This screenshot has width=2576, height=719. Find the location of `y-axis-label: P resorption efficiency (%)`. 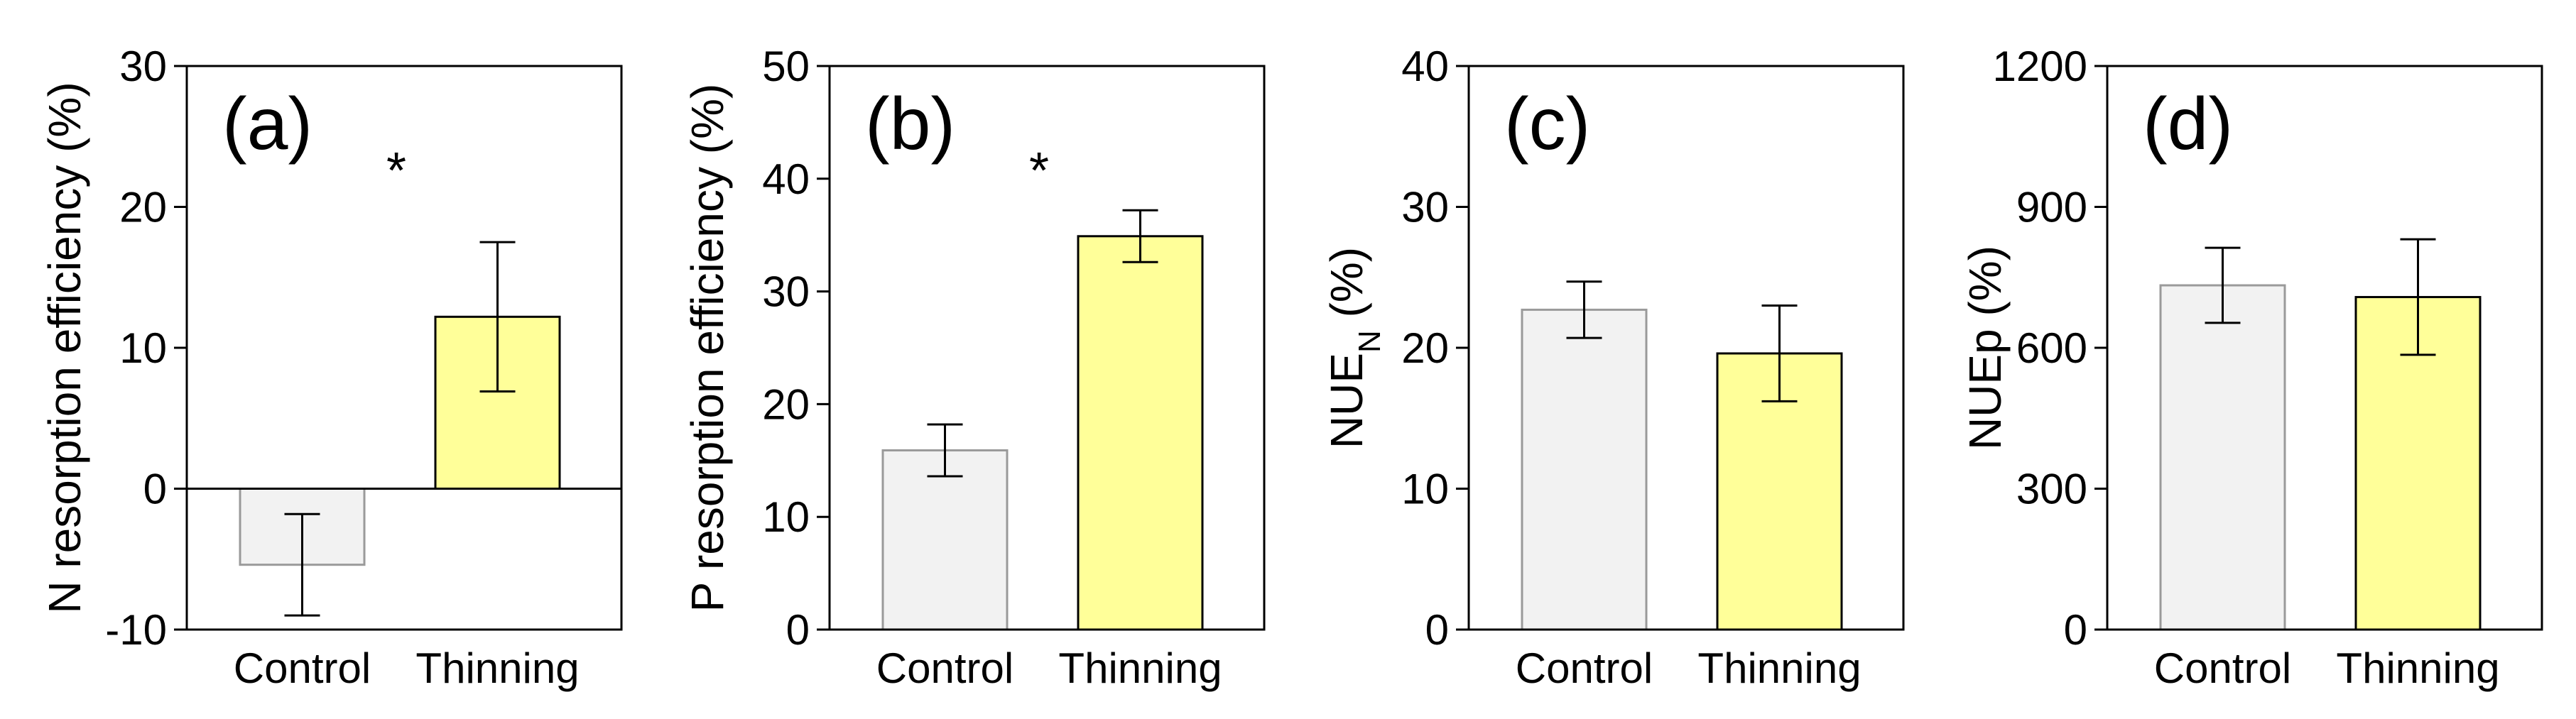

y-axis-label: P resorption efficiency (%) is located at coordinates (708, 348).